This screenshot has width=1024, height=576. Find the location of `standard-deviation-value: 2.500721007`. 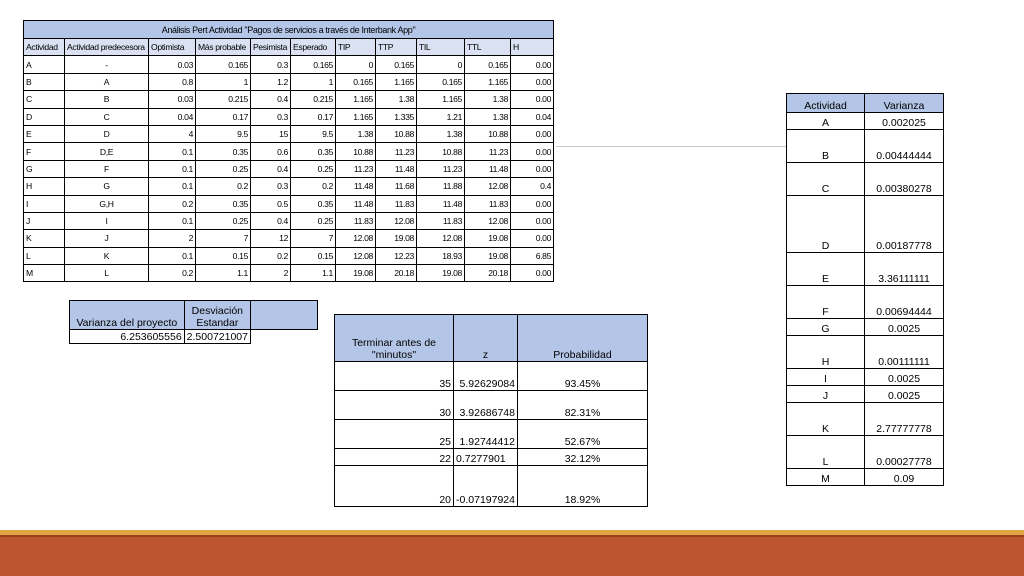

standard-deviation-value: 2.500721007 is located at coordinates (217, 336).